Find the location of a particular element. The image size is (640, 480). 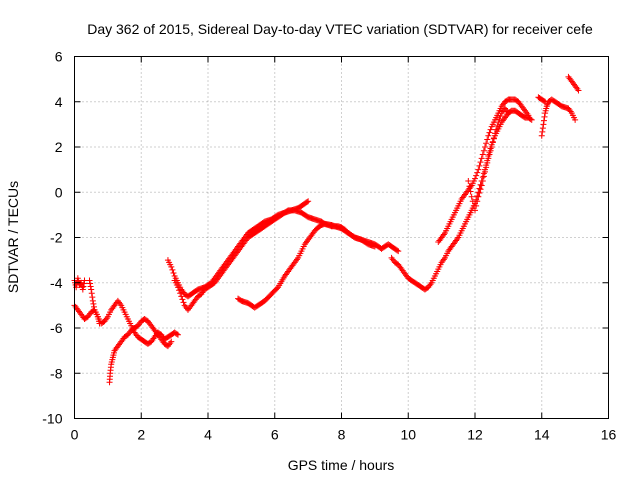

x-tick-label: 6 is located at coordinates (275, 435).